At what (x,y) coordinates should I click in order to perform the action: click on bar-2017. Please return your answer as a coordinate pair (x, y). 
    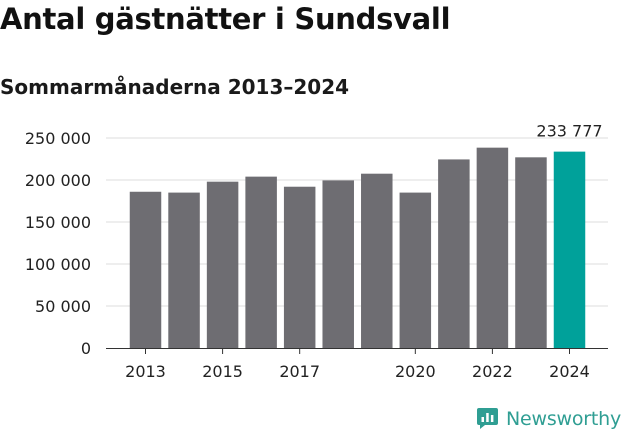
    Looking at the image, I should click on (299, 267).